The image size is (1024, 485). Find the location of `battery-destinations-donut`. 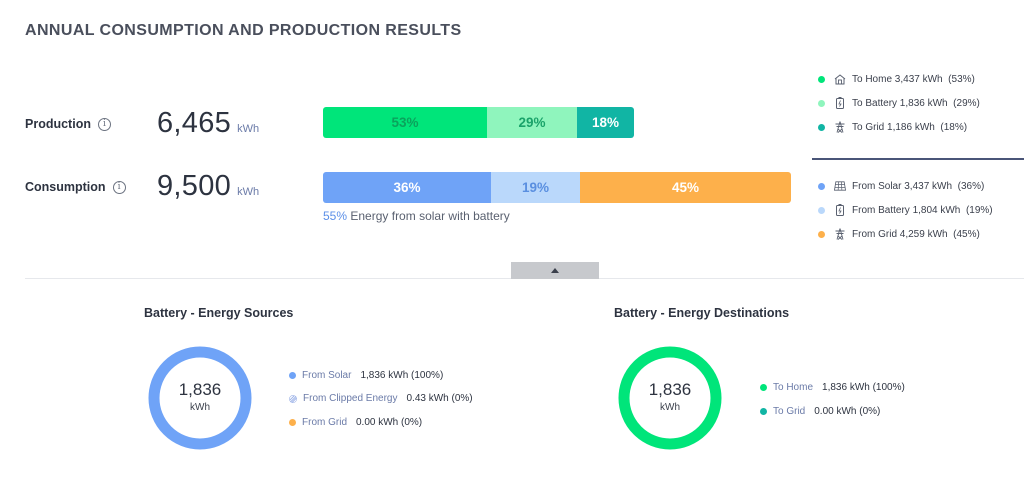

battery-destinations-donut is located at coordinates (670, 398).